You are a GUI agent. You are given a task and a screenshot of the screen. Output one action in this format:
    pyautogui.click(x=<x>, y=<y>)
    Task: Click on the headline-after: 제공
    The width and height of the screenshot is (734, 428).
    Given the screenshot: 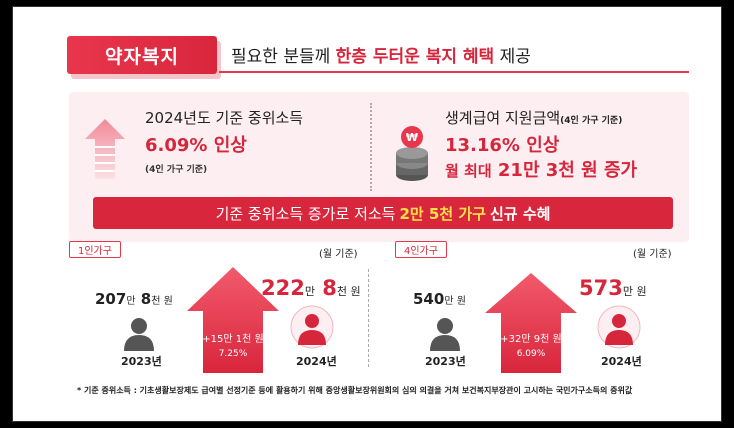 What is the action you would take?
    pyautogui.click(x=515, y=57)
    